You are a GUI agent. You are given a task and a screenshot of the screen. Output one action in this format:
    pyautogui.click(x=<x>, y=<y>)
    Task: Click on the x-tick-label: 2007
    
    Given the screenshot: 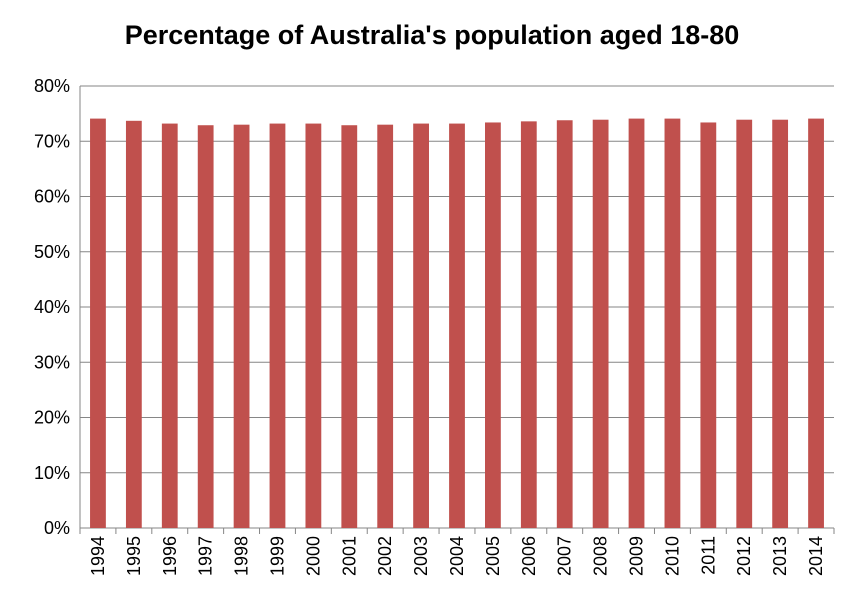 What is the action you would take?
    pyautogui.click(x=565, y=556)
    